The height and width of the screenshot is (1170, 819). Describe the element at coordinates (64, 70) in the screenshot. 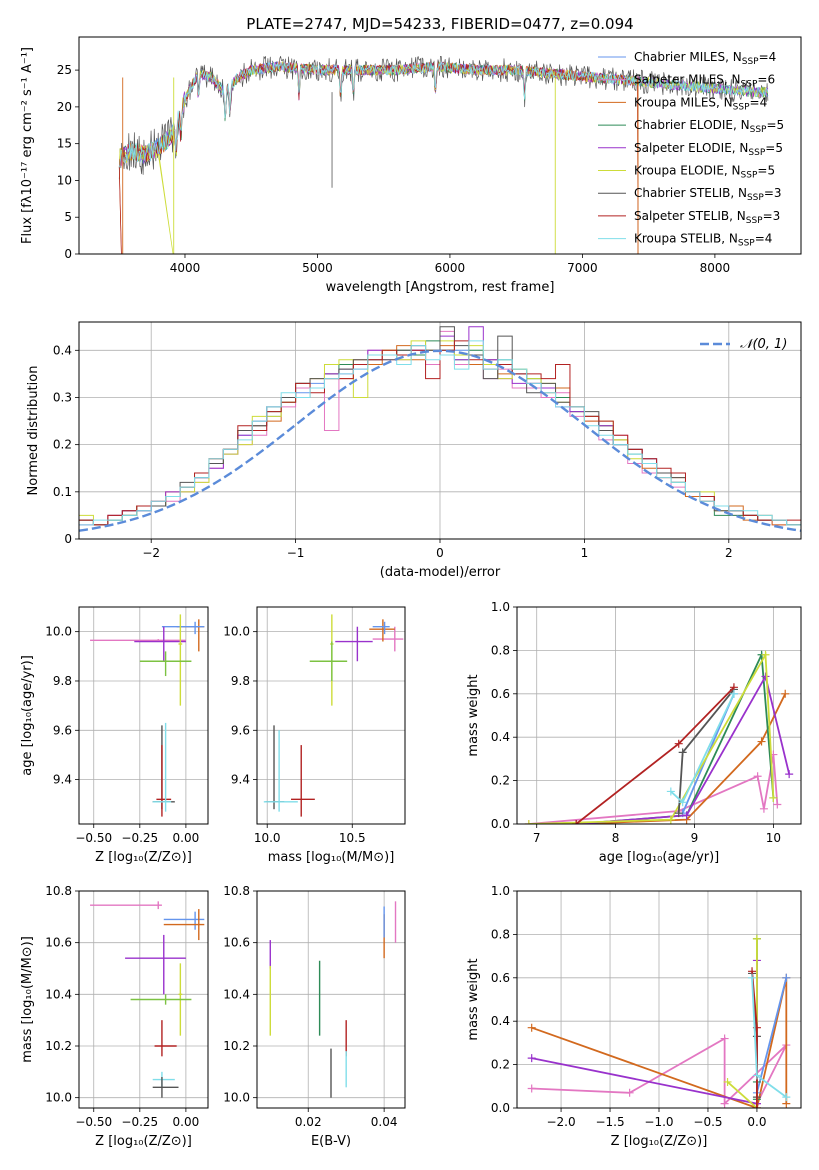

I see `y-tick-label: 25` at that location.